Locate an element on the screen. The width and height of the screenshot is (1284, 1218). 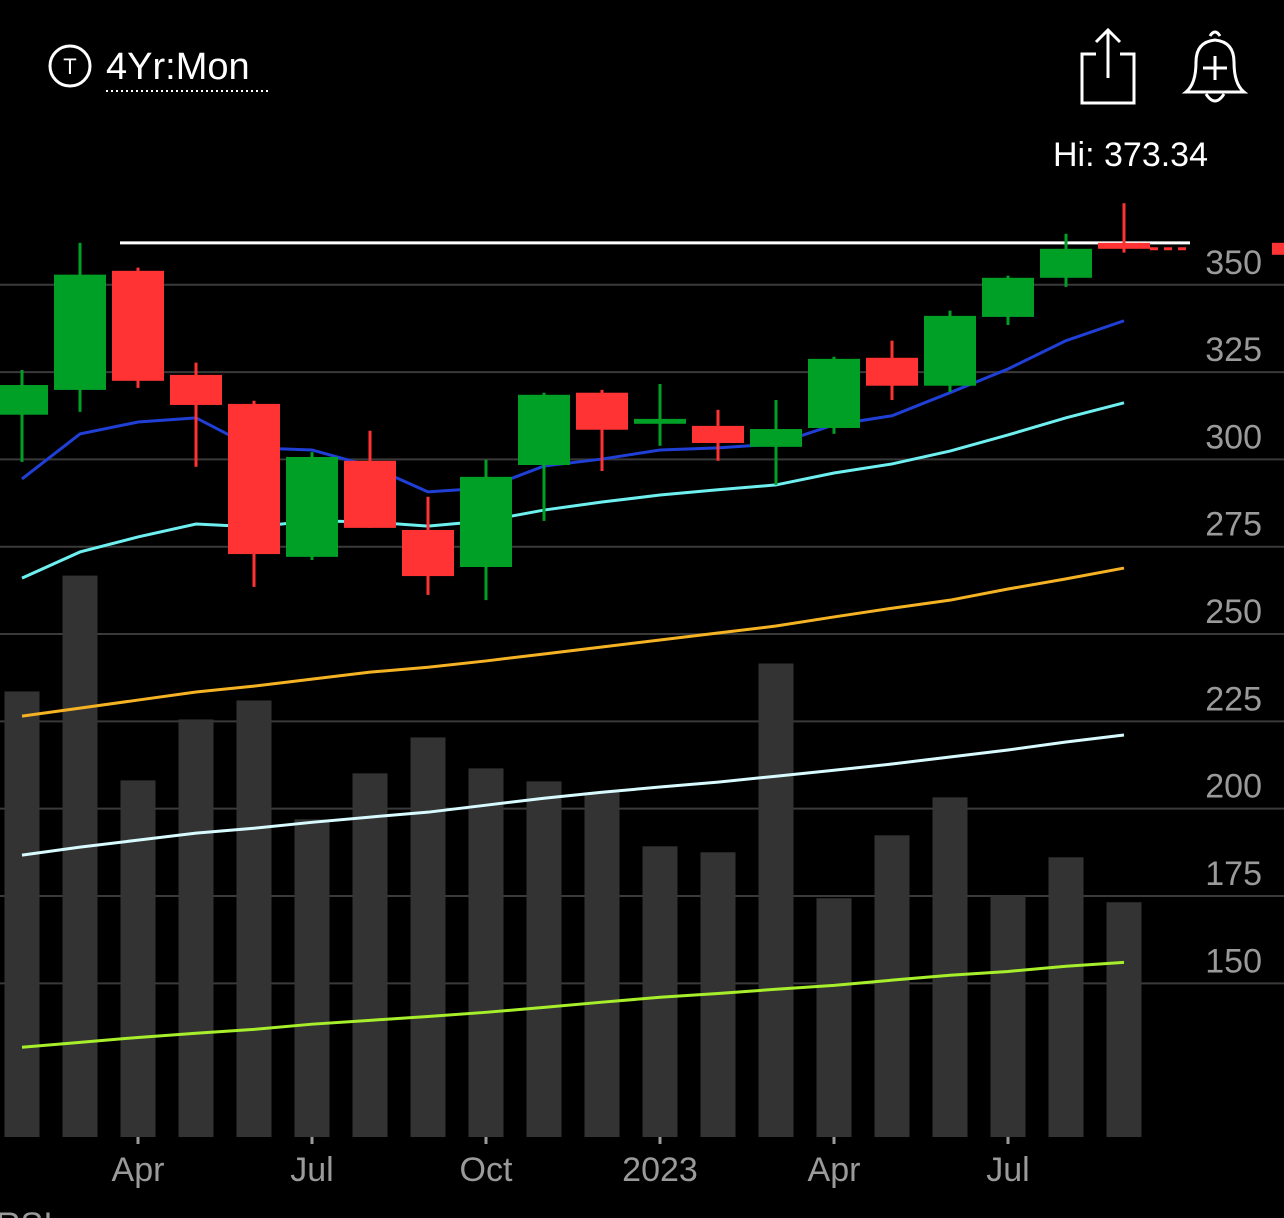
hi-label: Hi: 373.34 is located at coordinates (1130, 155).